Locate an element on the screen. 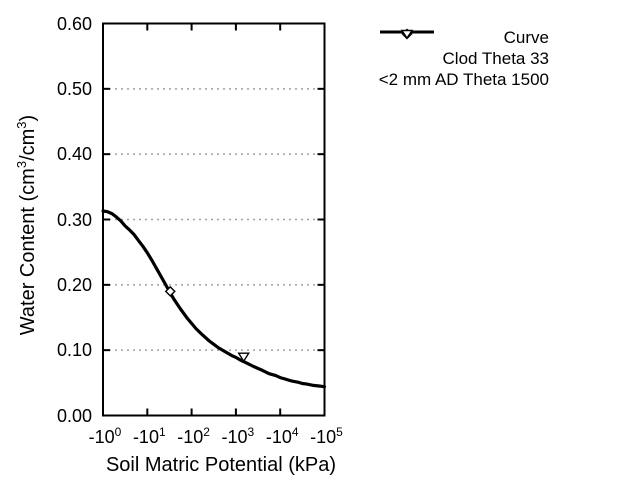 This screenshot has width=640, height=480. legend-label-curve: Curve is located at coordinates (526, 37).